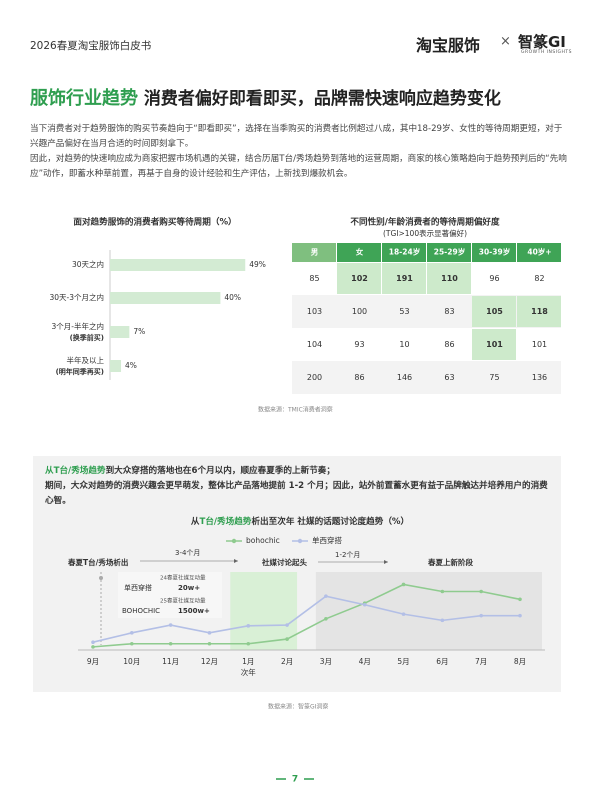 This screenshot has height=804, width=590. I want to click on category-label: 3个月-半年之内, so click(78, 326).